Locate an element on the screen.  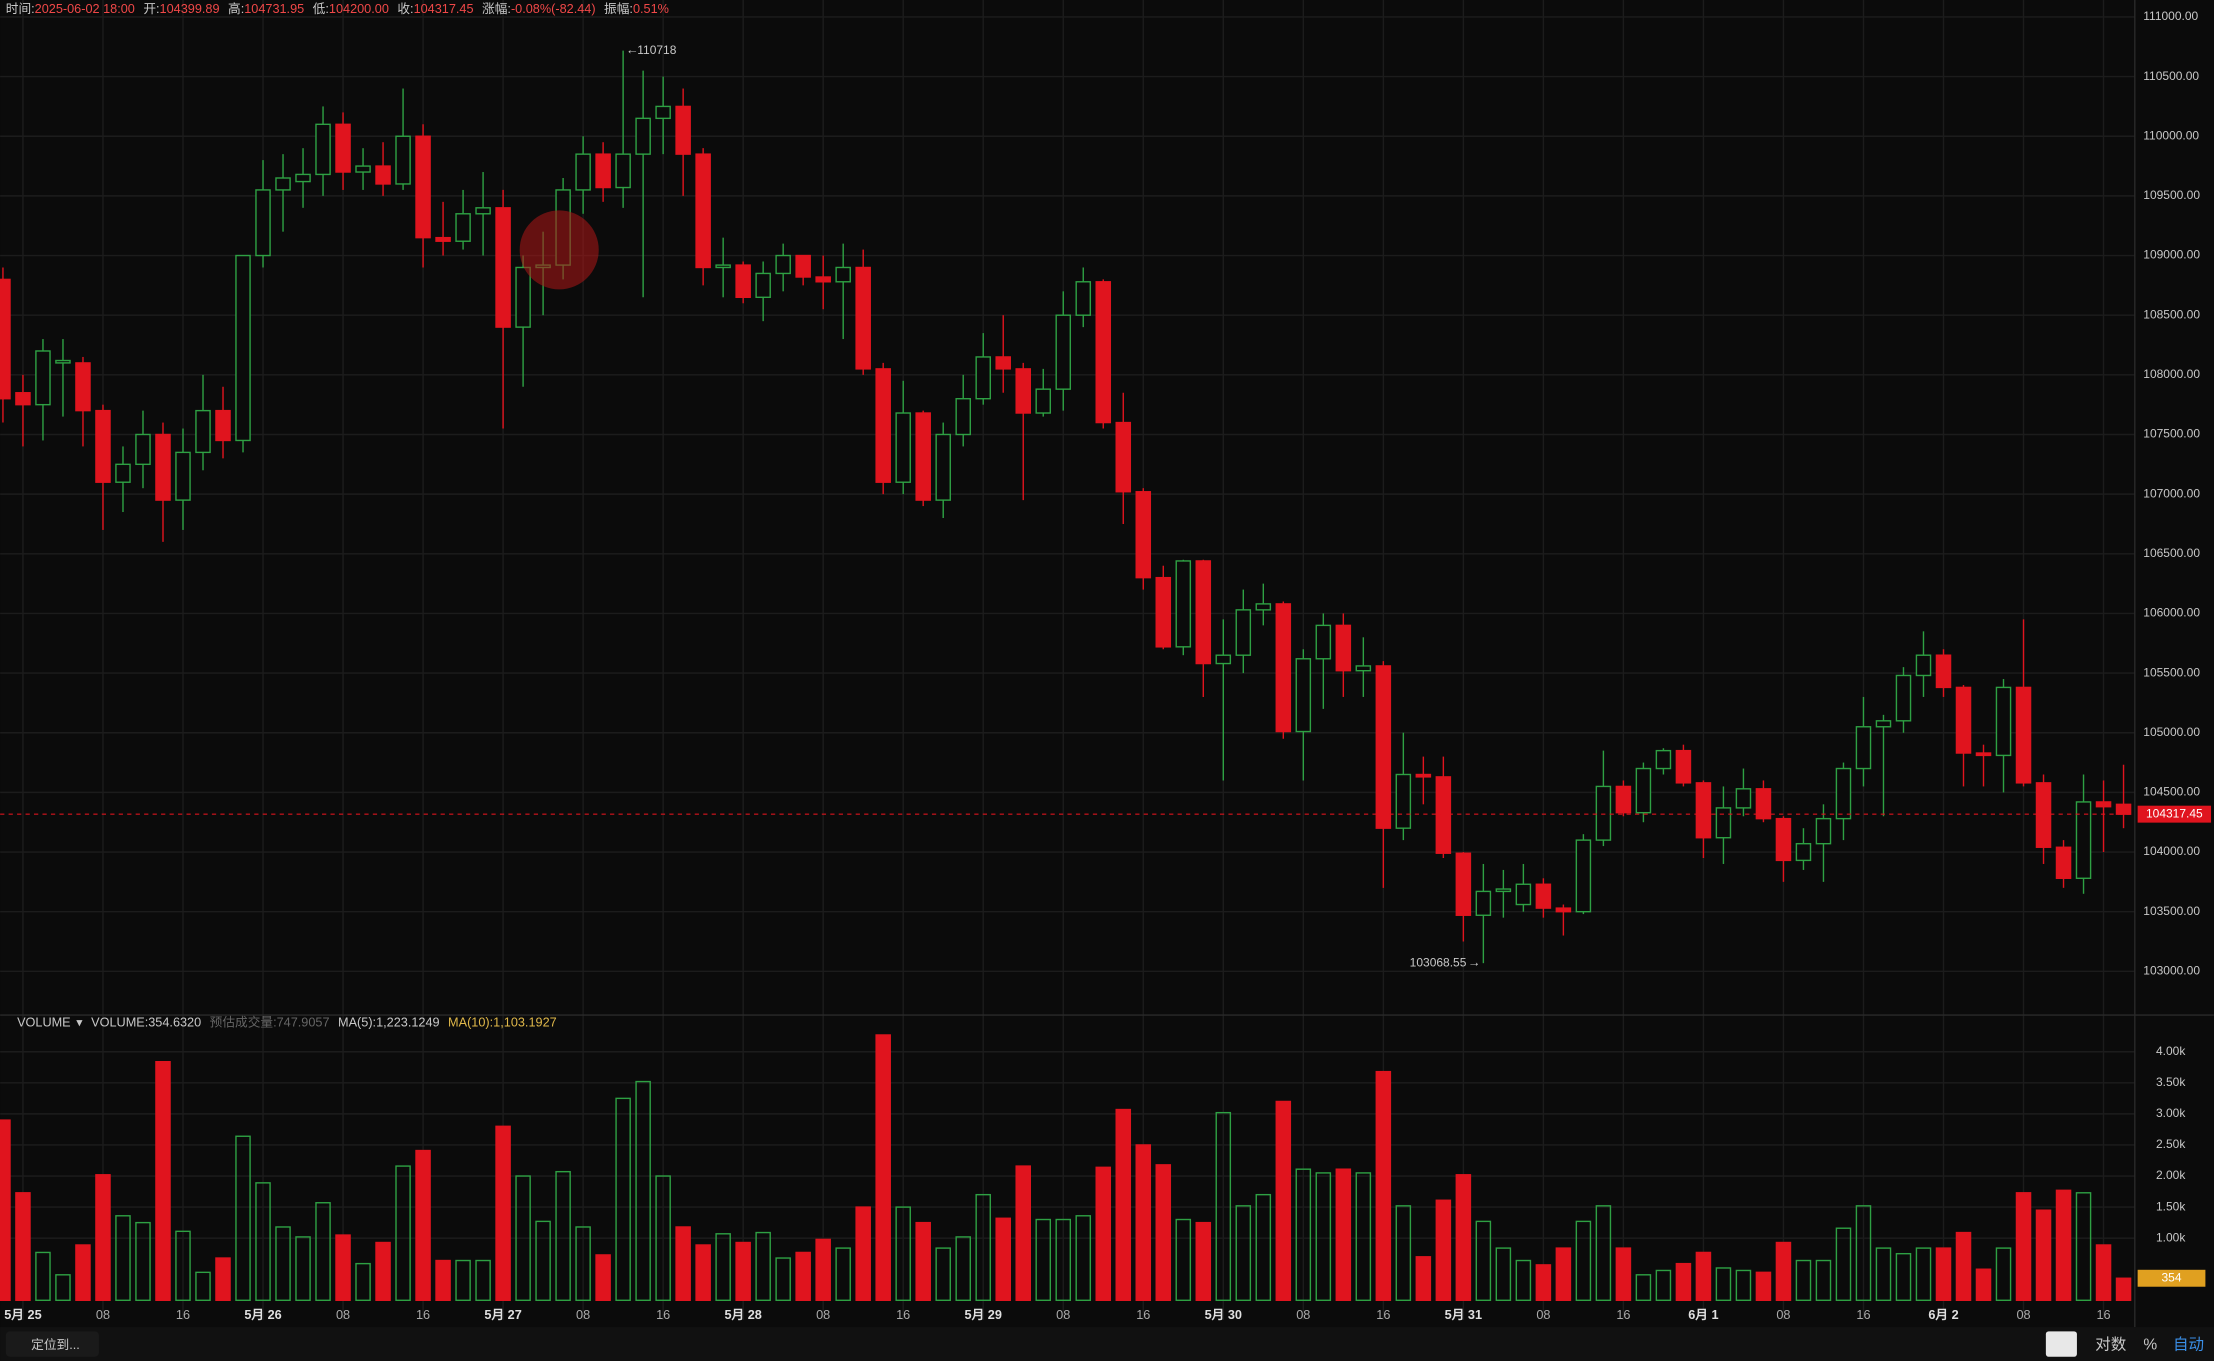
percent-button: % is located at coordinates (2150, 1345).